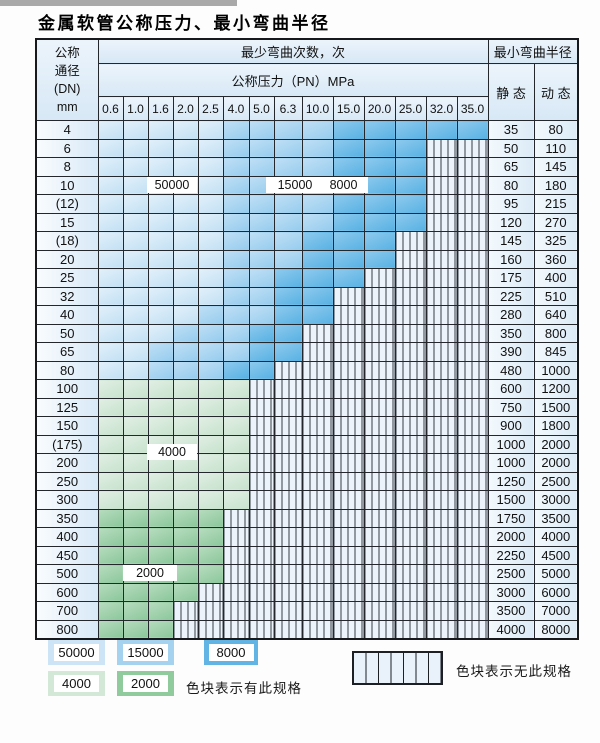 The image size is (600, 743). What do you see at coordinates (556, 370) in the screenshot?
I see `dynamic-radius-cell: 1000` at bounding box center [556, 370].